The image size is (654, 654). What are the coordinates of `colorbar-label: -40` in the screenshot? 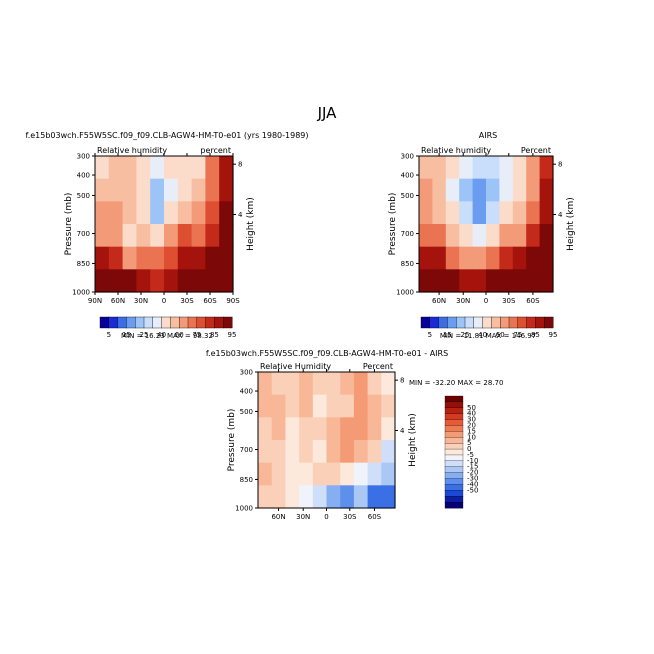 It's located at (472, 484).